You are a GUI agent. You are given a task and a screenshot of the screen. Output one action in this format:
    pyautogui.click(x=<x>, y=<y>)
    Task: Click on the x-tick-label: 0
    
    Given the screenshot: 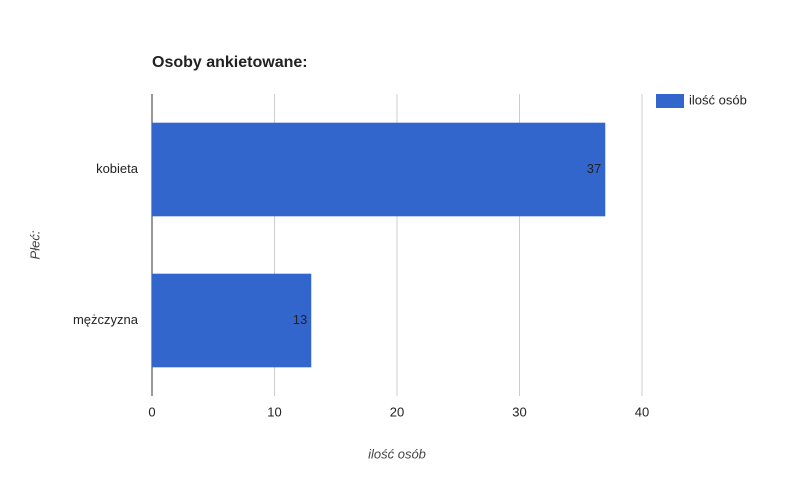 What is the action you would take?
    pyautogui.click(x=151, y=411)
    